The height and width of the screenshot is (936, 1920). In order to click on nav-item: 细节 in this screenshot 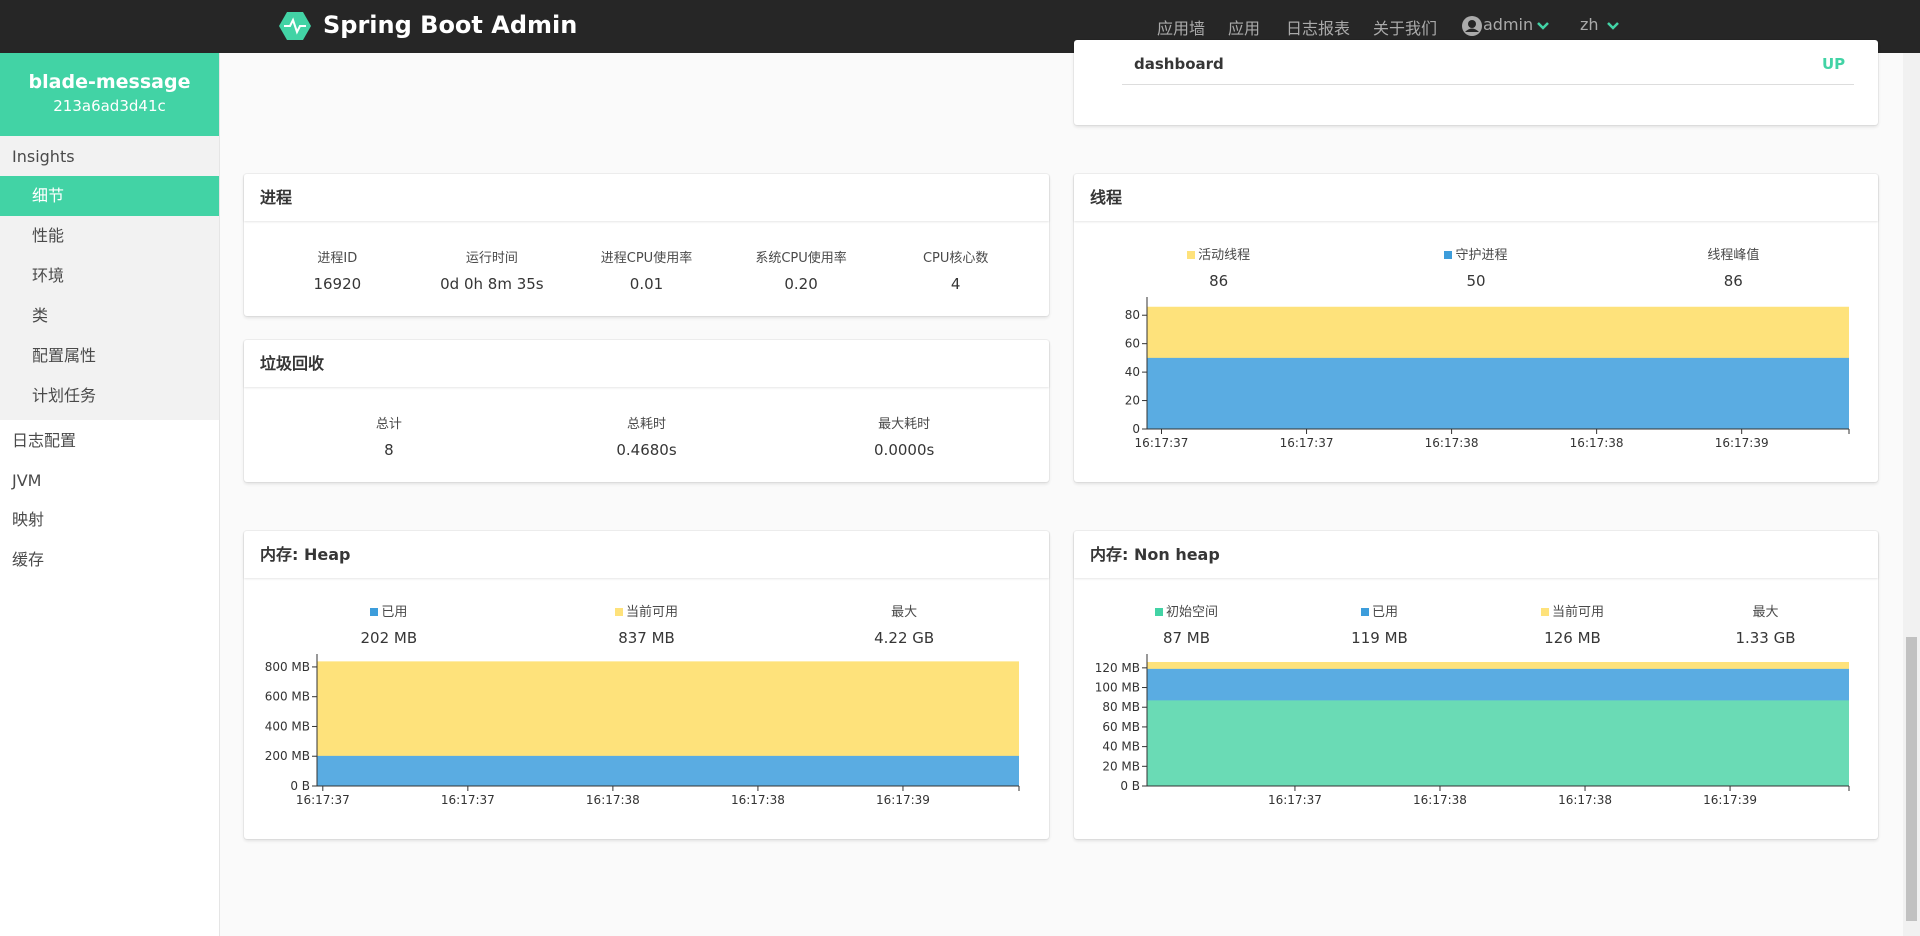, I will do `click(109, 196)`.